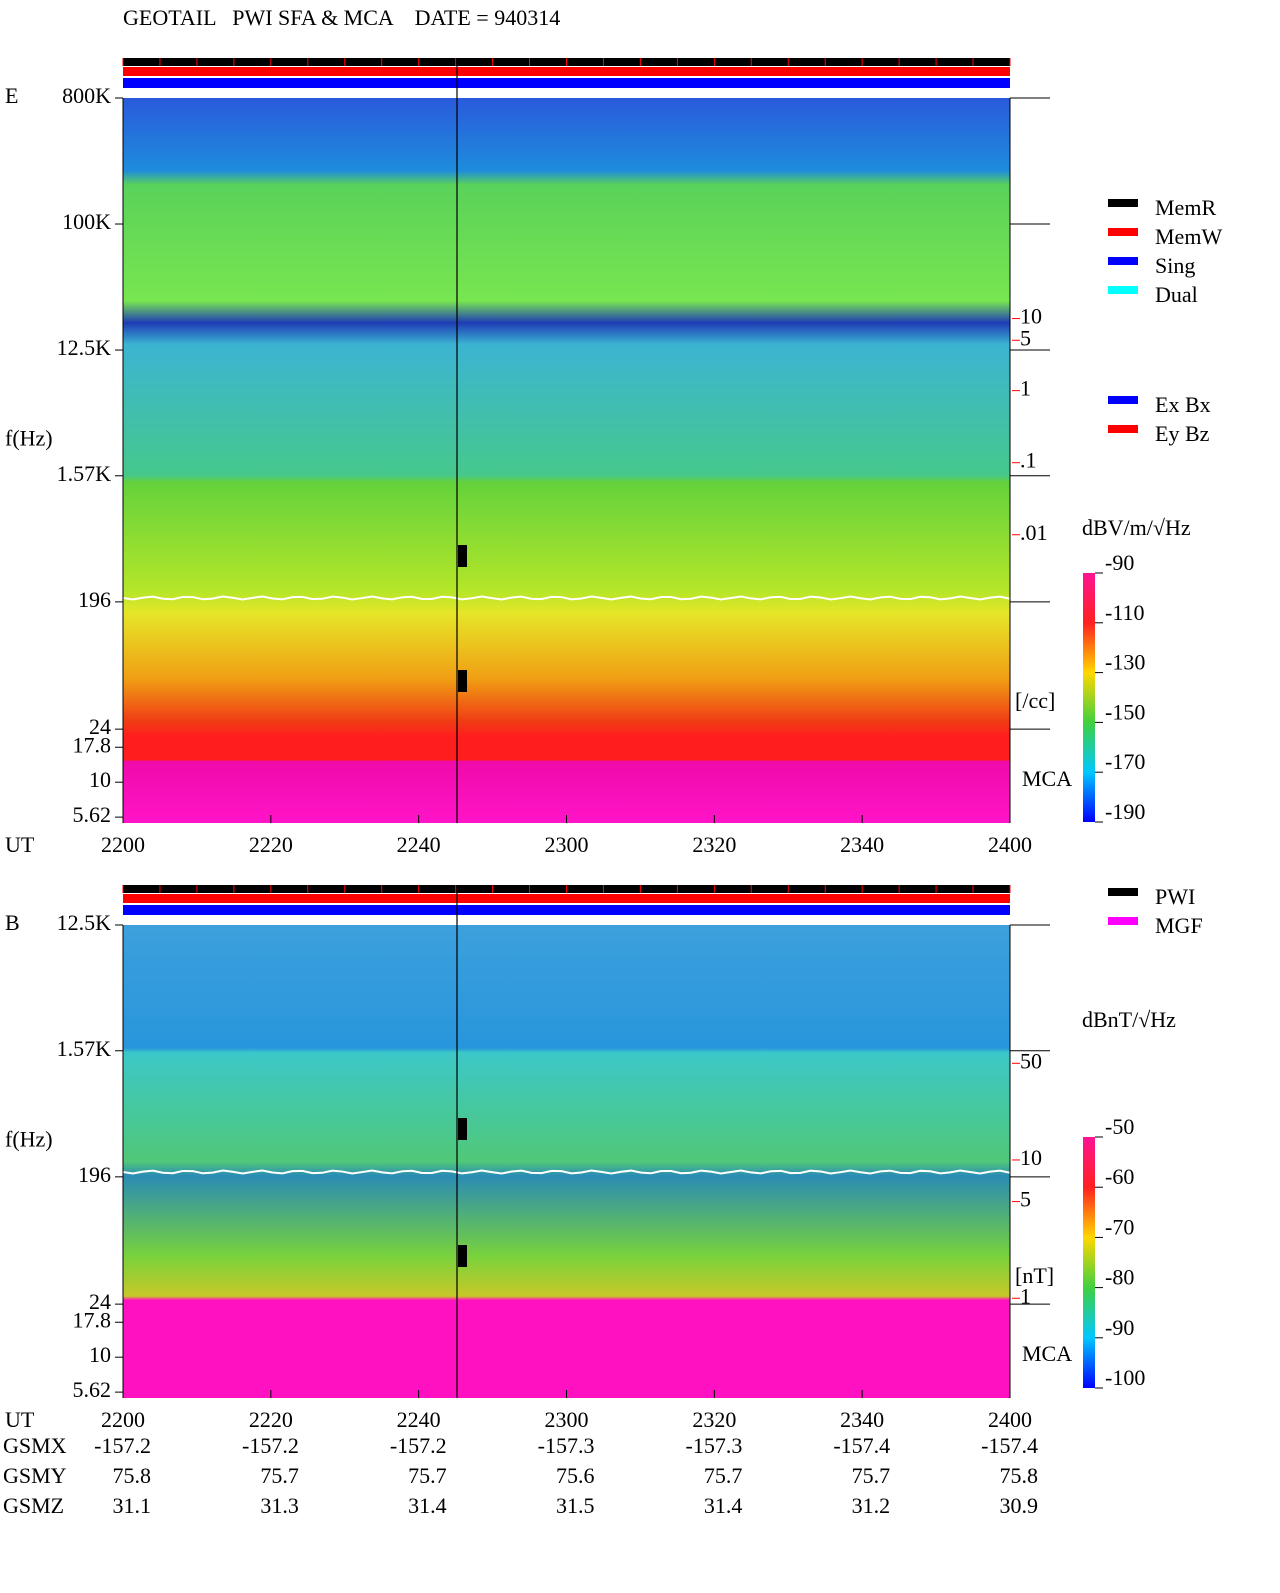 The height and width of the screenshot is (1593, 1280). Describe the element at coordinates (1089, 697) in the screenshot. I see `colorbar` at that location.